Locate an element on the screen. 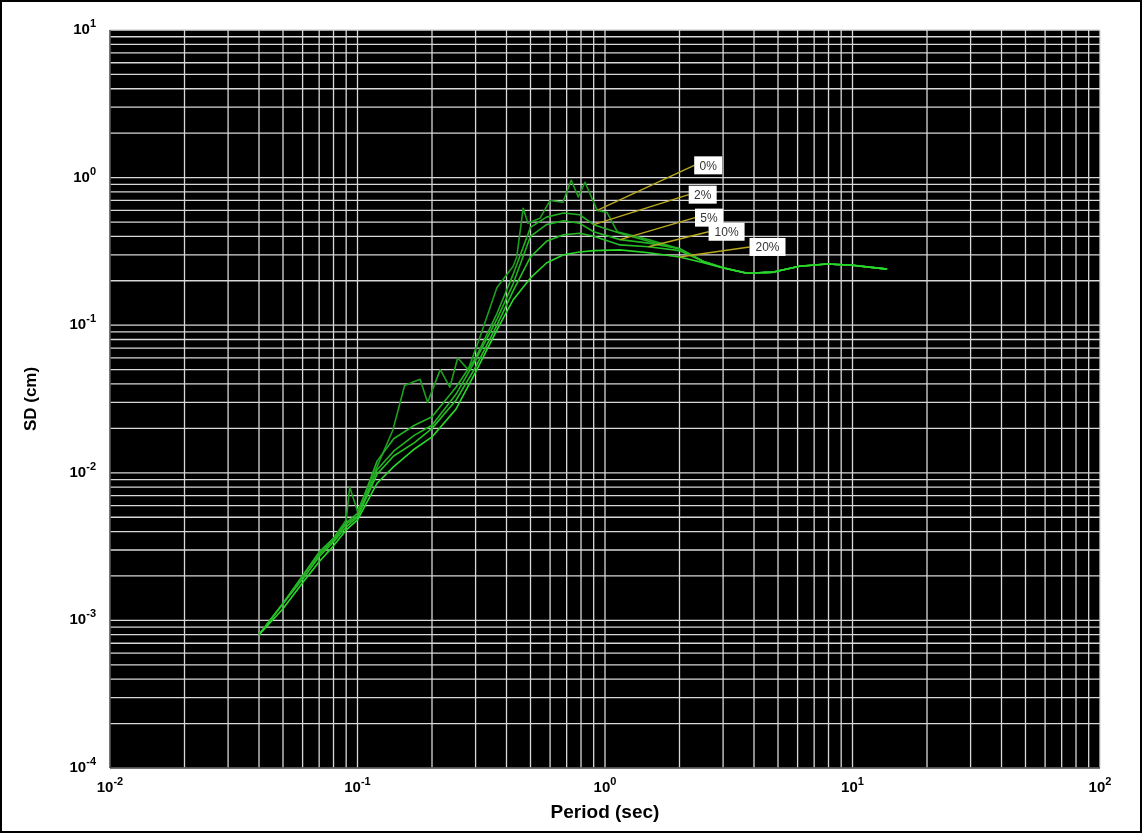 Image resolution: width=1142 pixels, height=833 pixels. text: 10% is located at coordinates (726, 231).